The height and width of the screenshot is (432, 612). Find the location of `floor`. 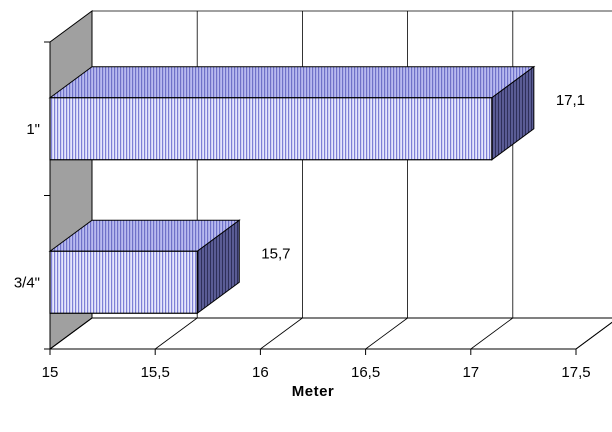

floor is located at coordinates (330, 333).